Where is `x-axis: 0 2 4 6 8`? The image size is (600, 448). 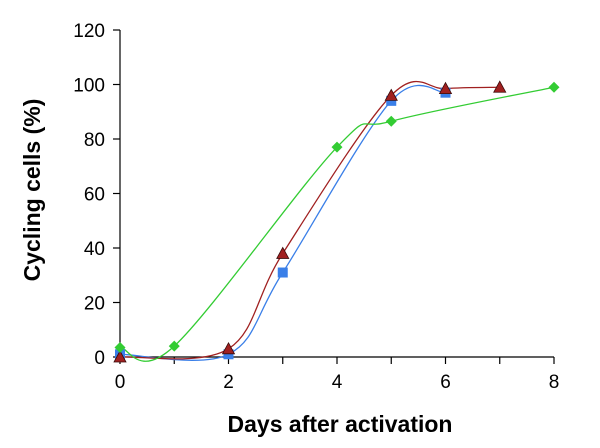
x-axis: 0 2 4 6 8 is located at coordinates (337, 374).